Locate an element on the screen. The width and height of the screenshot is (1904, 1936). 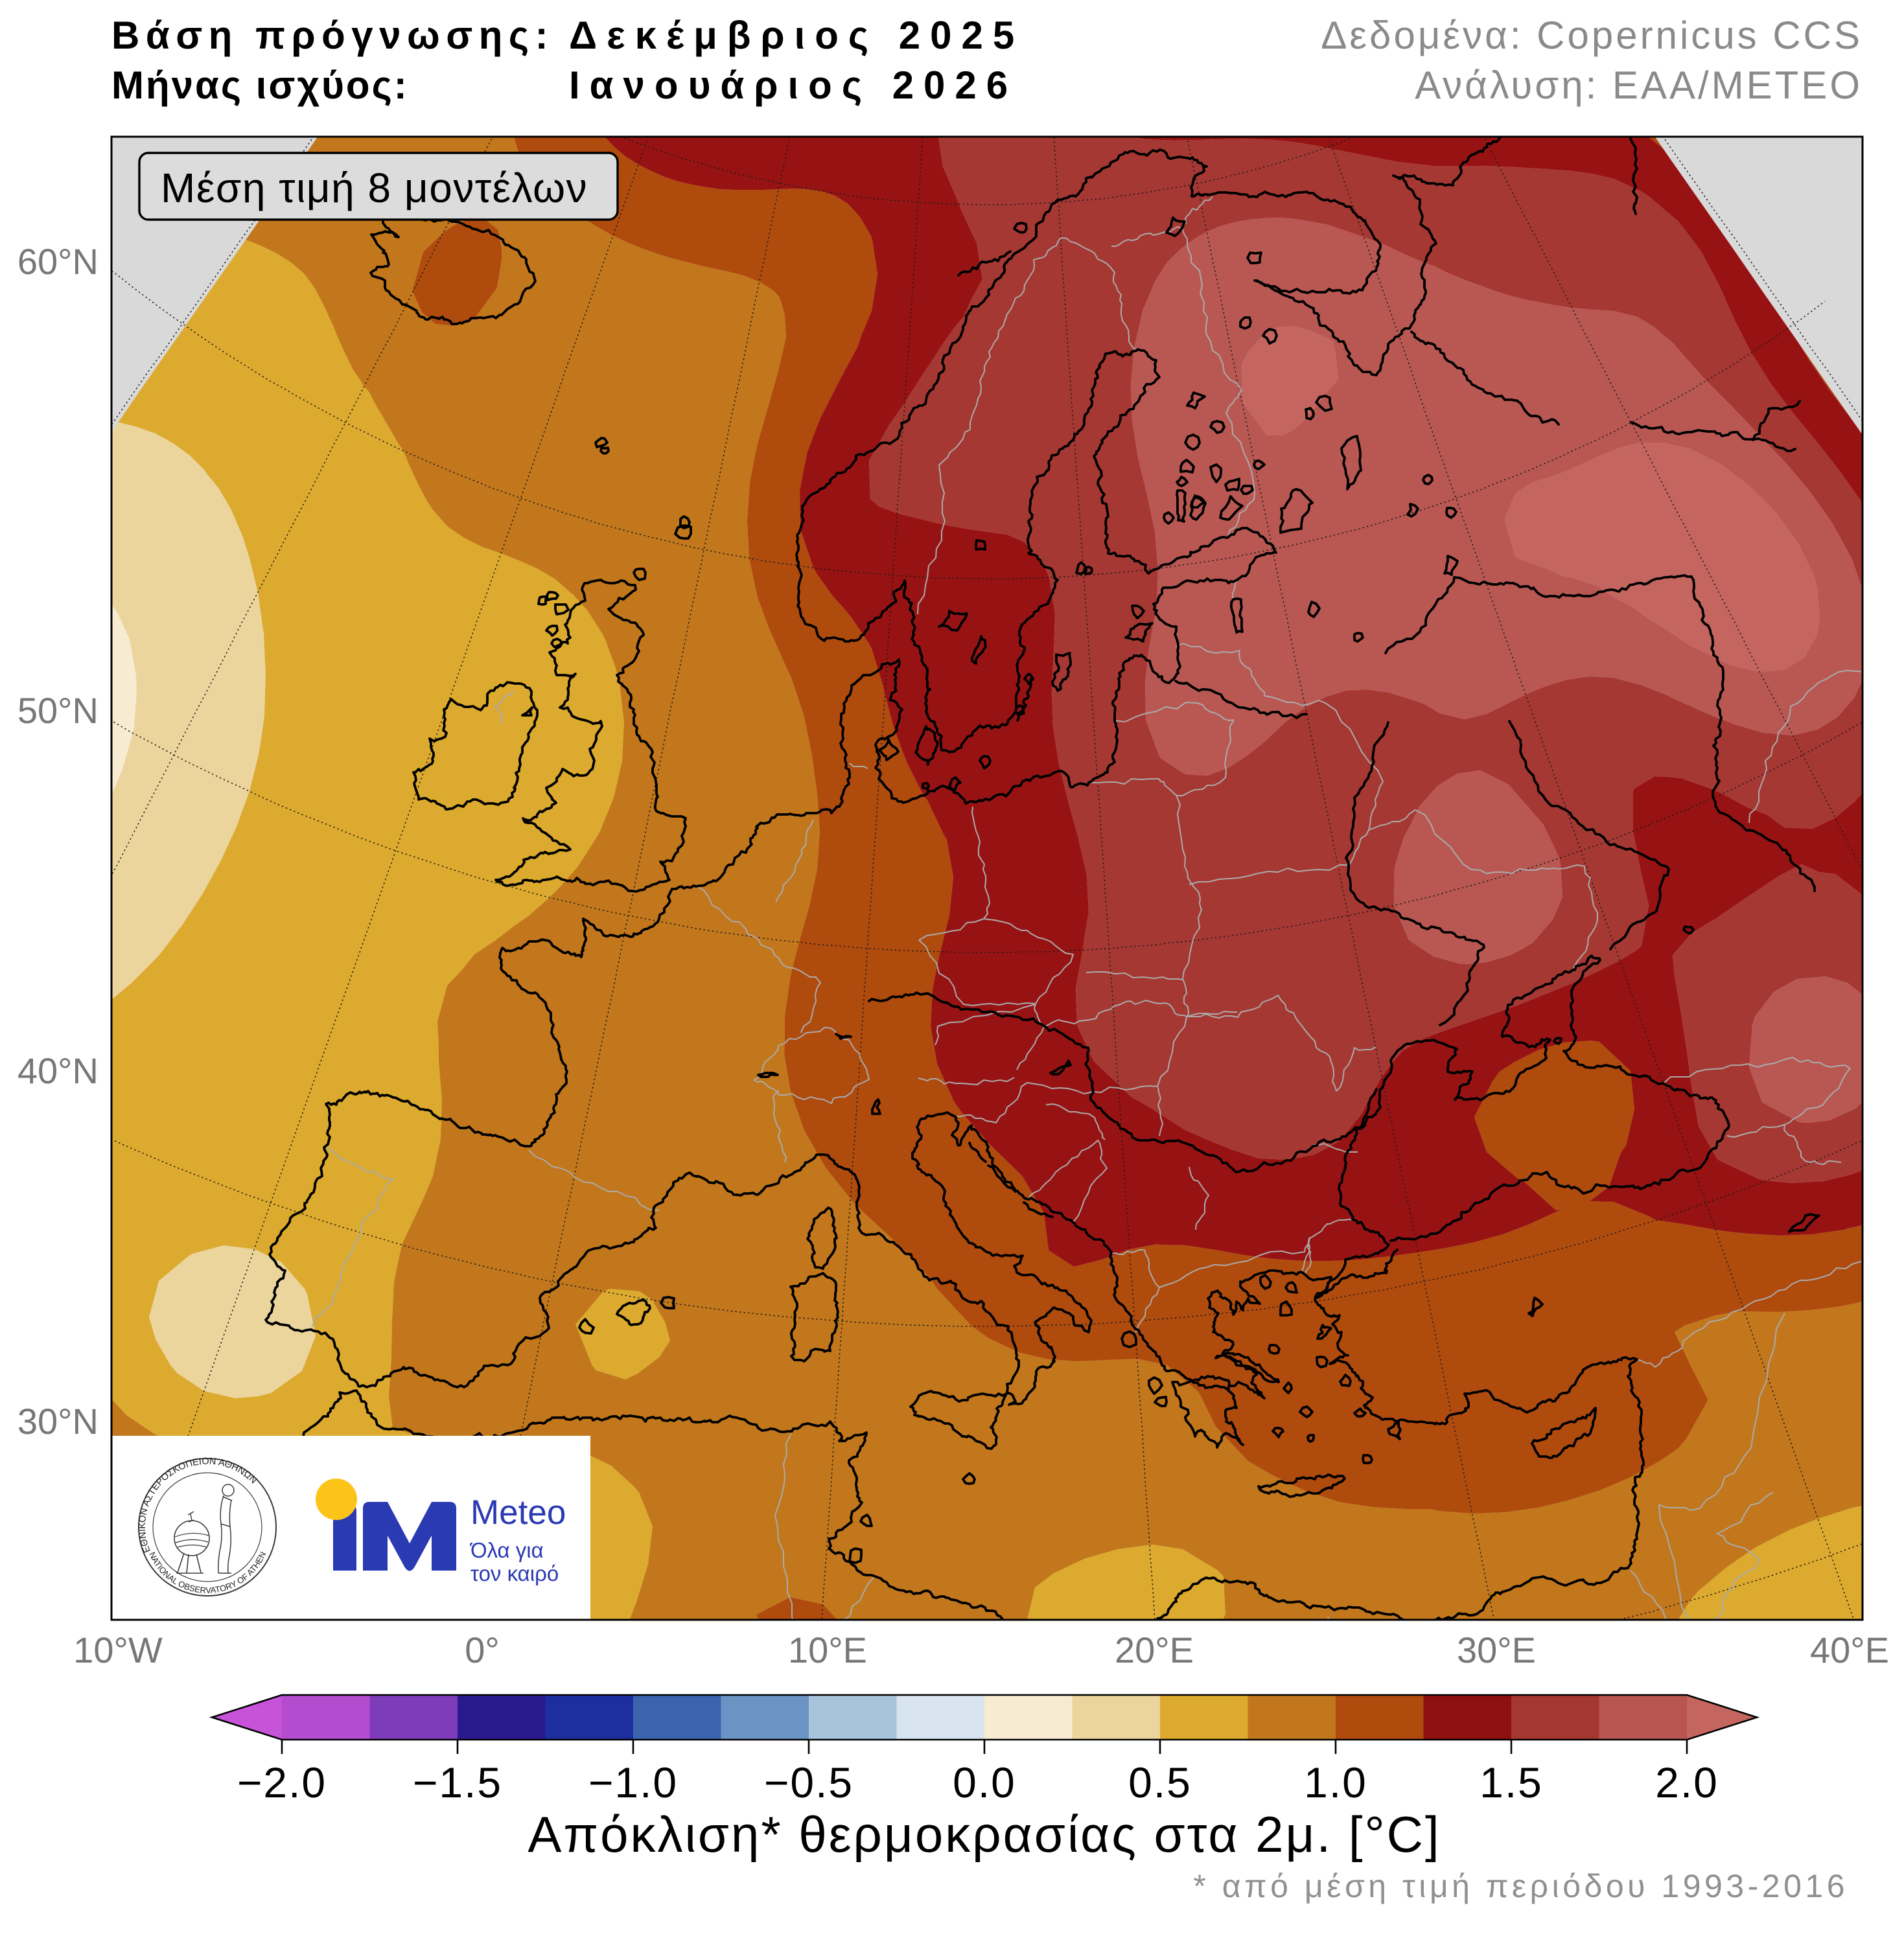
svg-text: −1.5 is located at coordinates (458, 1782).